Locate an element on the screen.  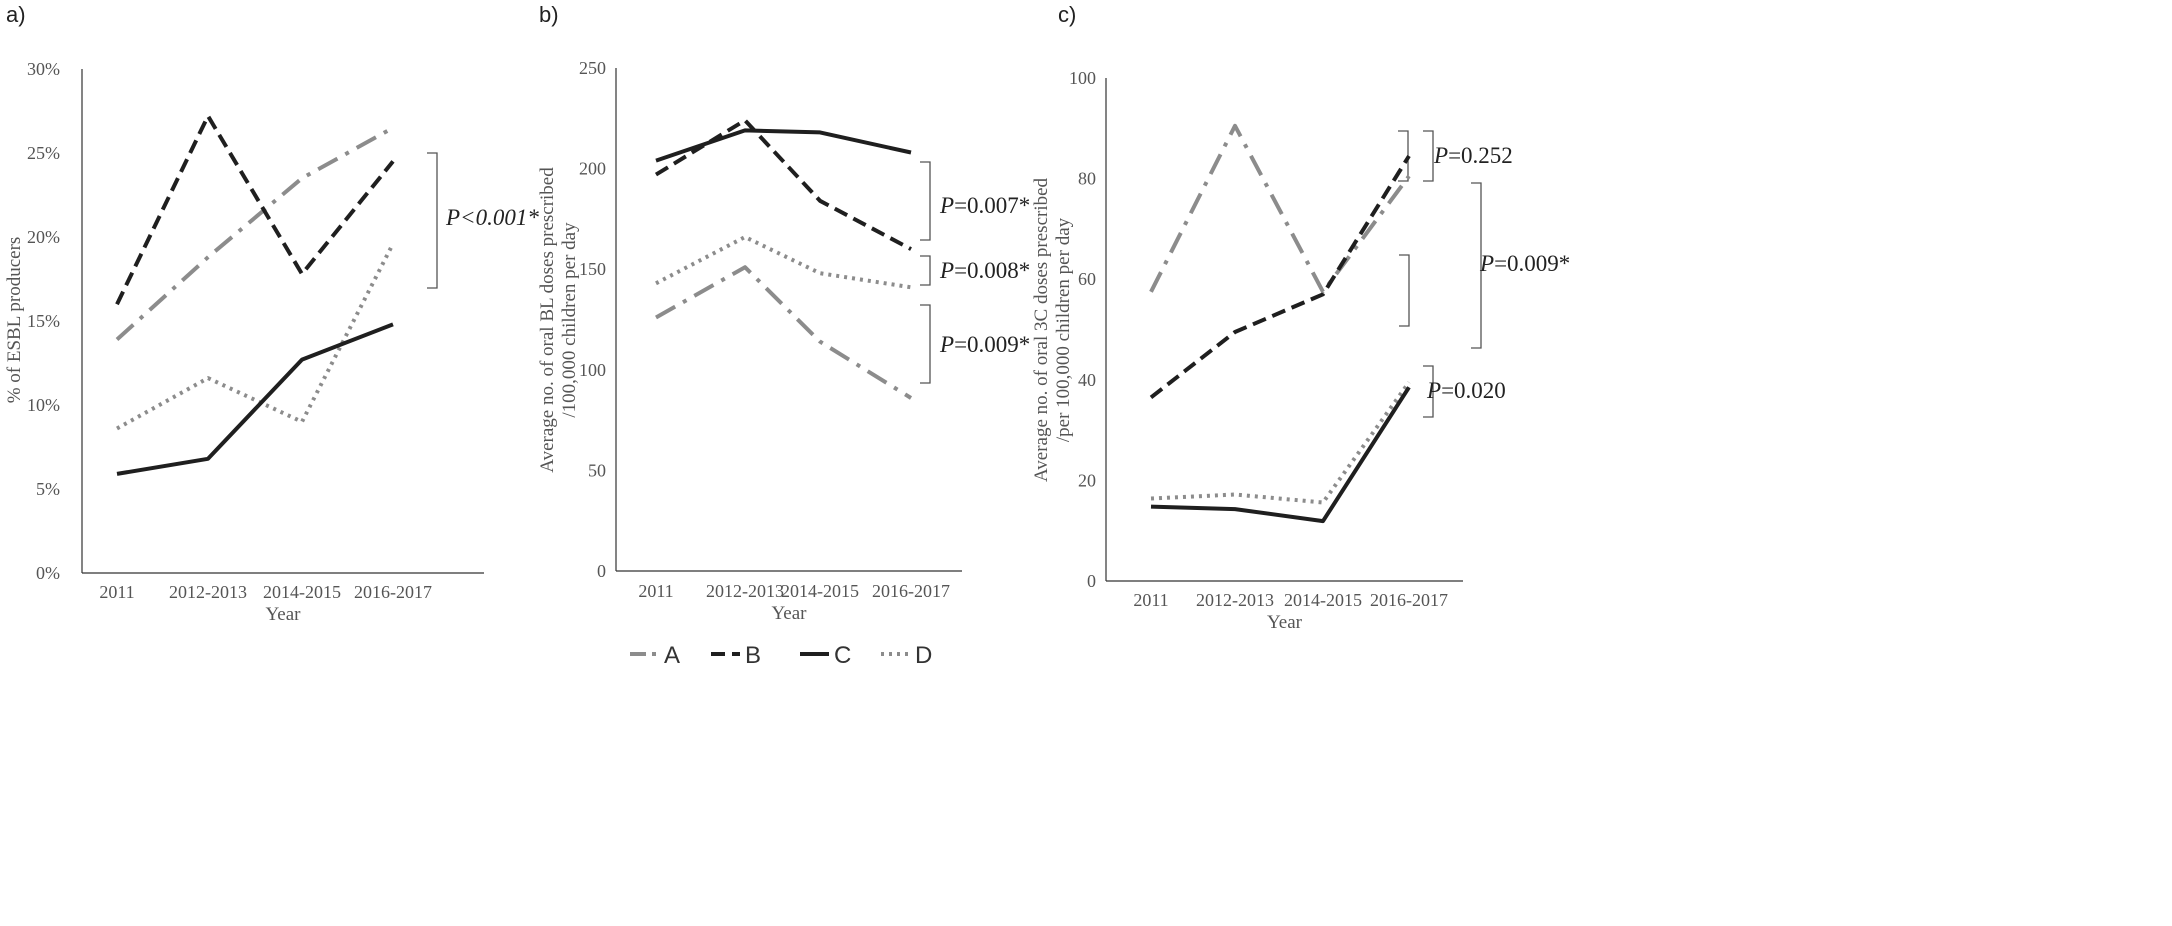
panel-label: c) is located at coordinates (1067, 14).